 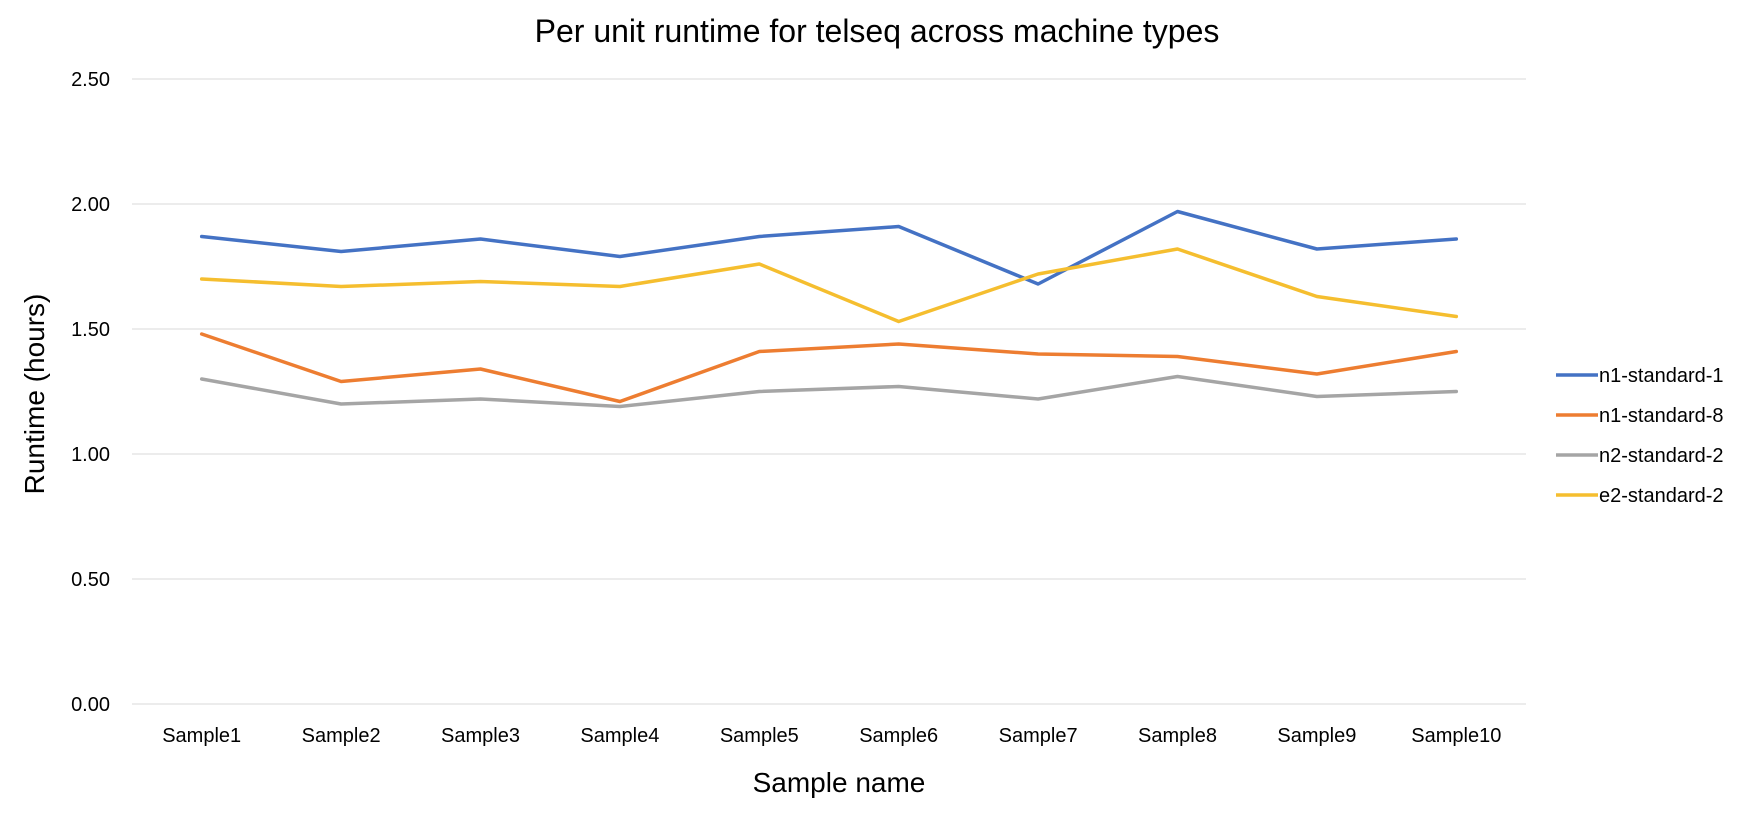 What do you see at coordinates (201, 736) in the screenshot?
I see `x-tick-label: Sample1` at bounding box center [201, 736].